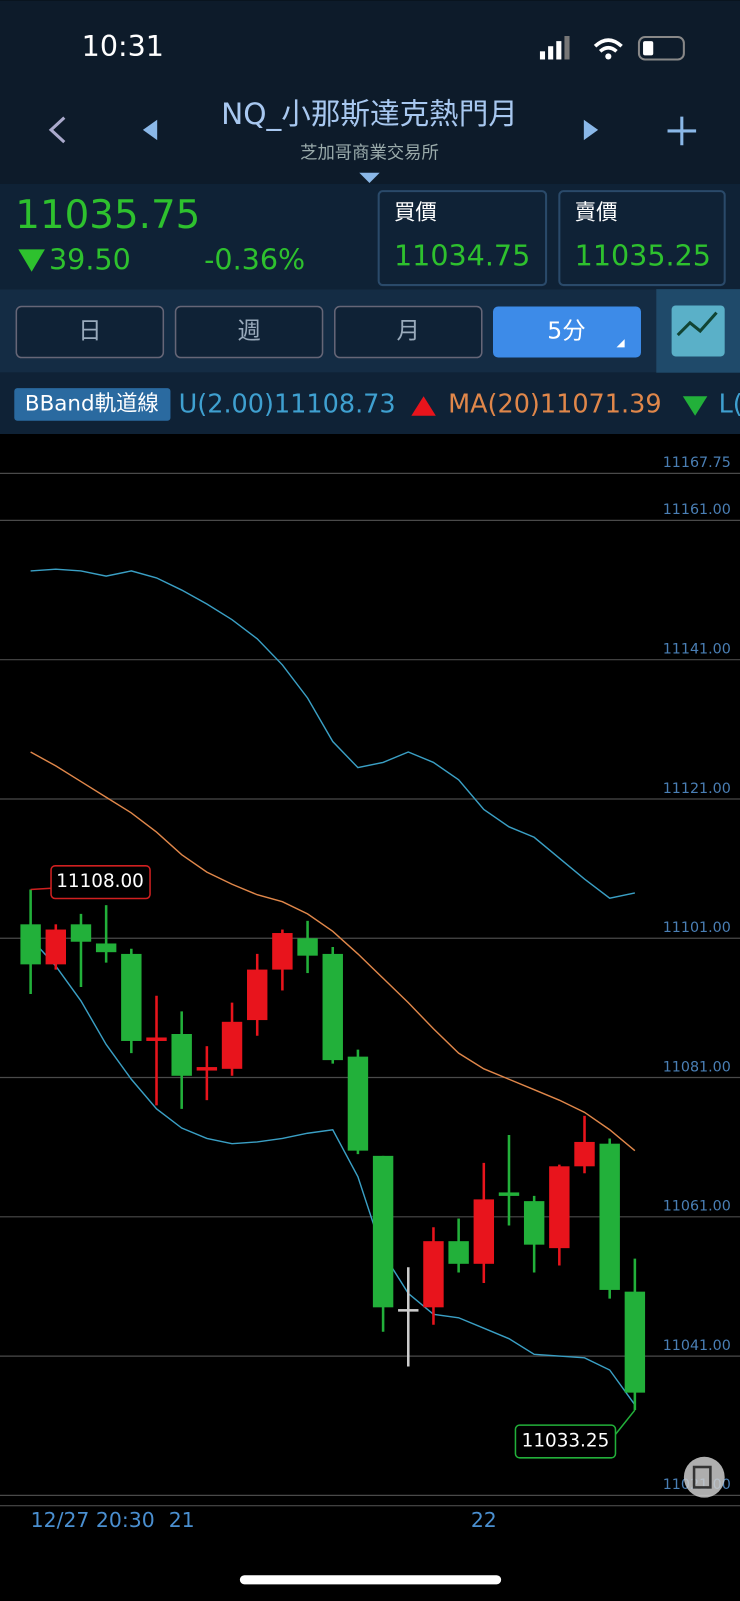 This screenshot has height=1601, width=740. Describe the element at coordinates (484, 1520) in the screenshot. I see `x-tick-label: 22` at that location.